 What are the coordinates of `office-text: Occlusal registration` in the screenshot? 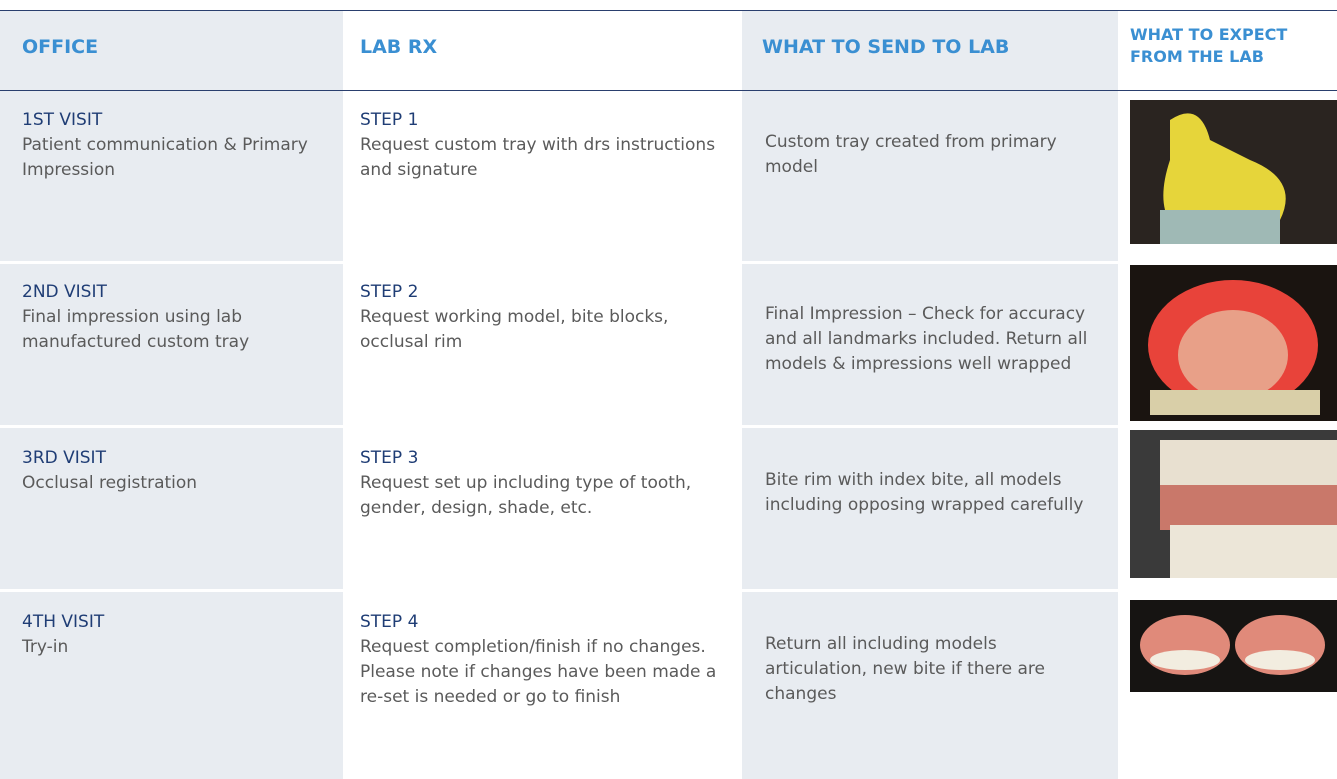 It's located at (110, 483).